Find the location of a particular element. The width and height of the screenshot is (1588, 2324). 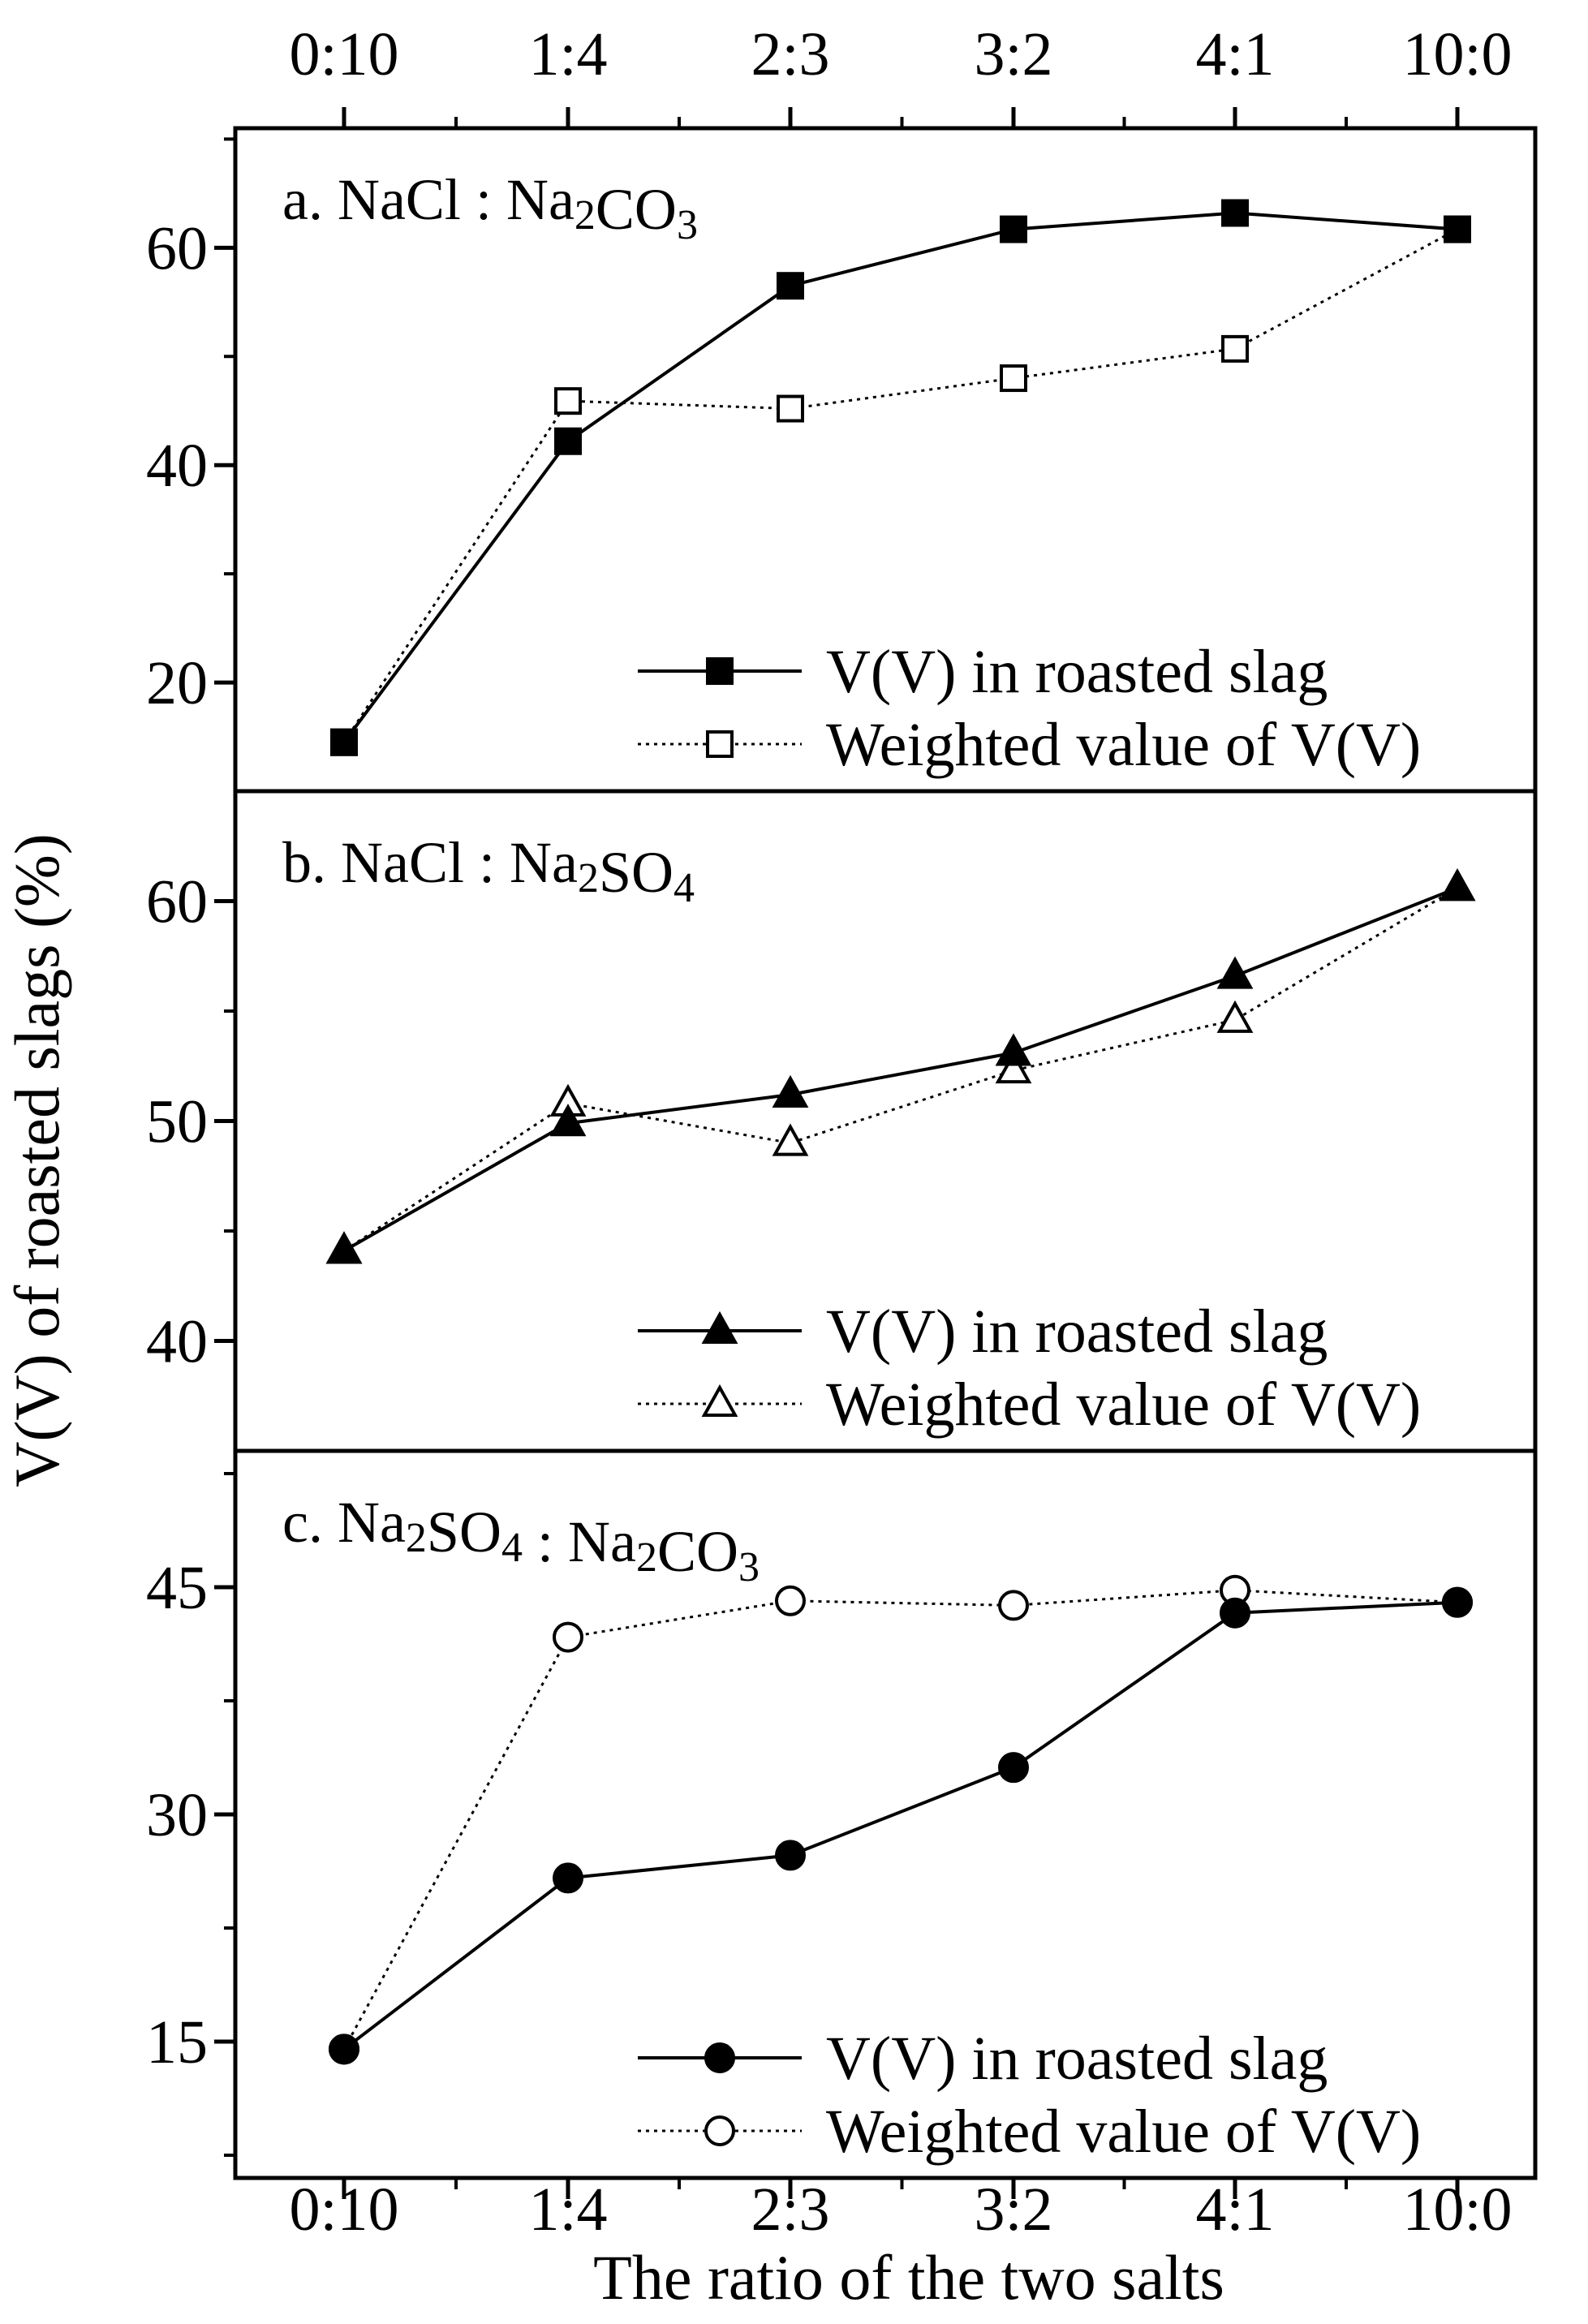

y-tick-label: 20 is located at coordinates (177, 683).